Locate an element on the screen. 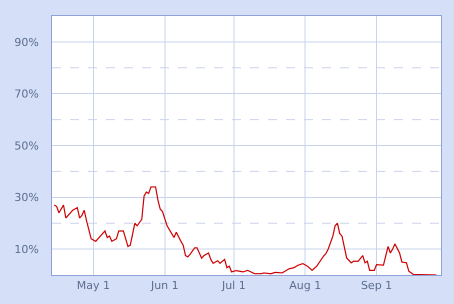 This screenshot has width=454, height=304. x-tick-label: May 1 is located at coordinates (93, 285).